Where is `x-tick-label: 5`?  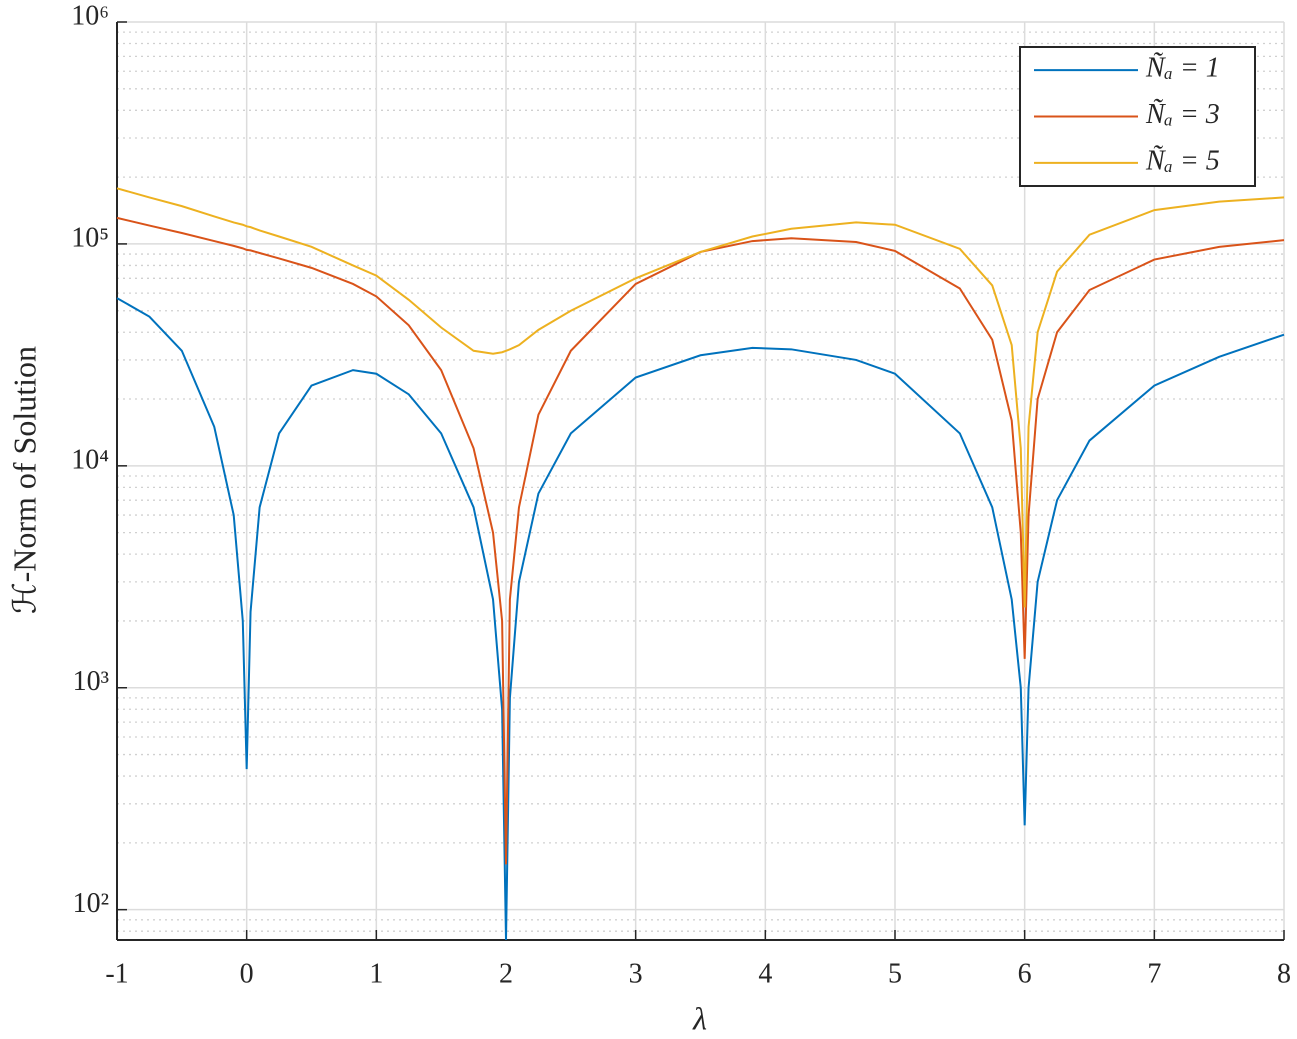
x-tick-label: 5 is located at coordinates (895, 973).